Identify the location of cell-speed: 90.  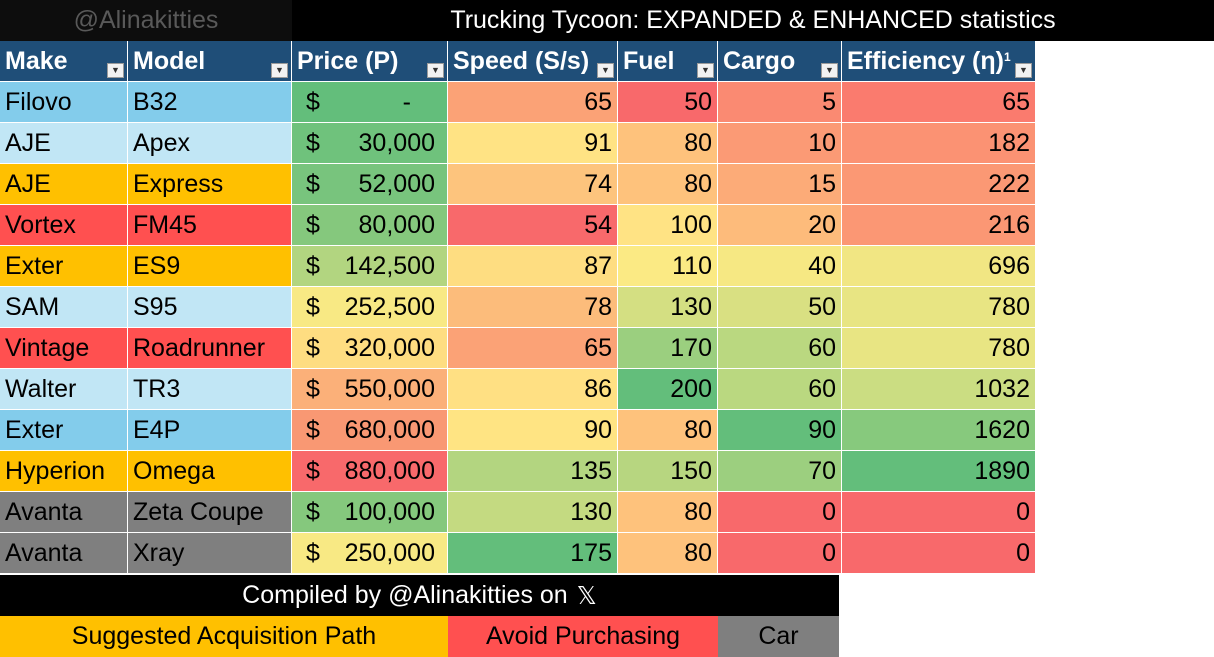
(533, 430).